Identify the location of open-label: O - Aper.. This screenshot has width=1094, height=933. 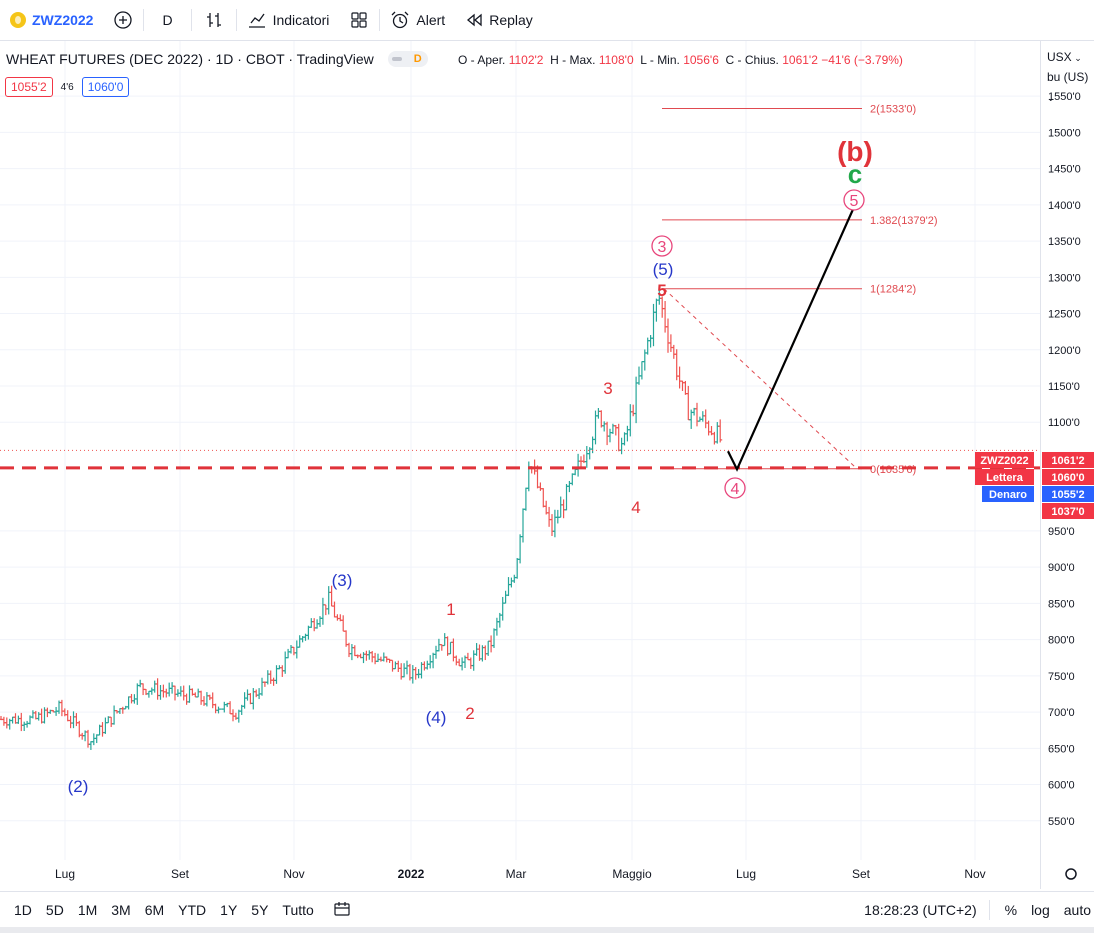
(482, 60).